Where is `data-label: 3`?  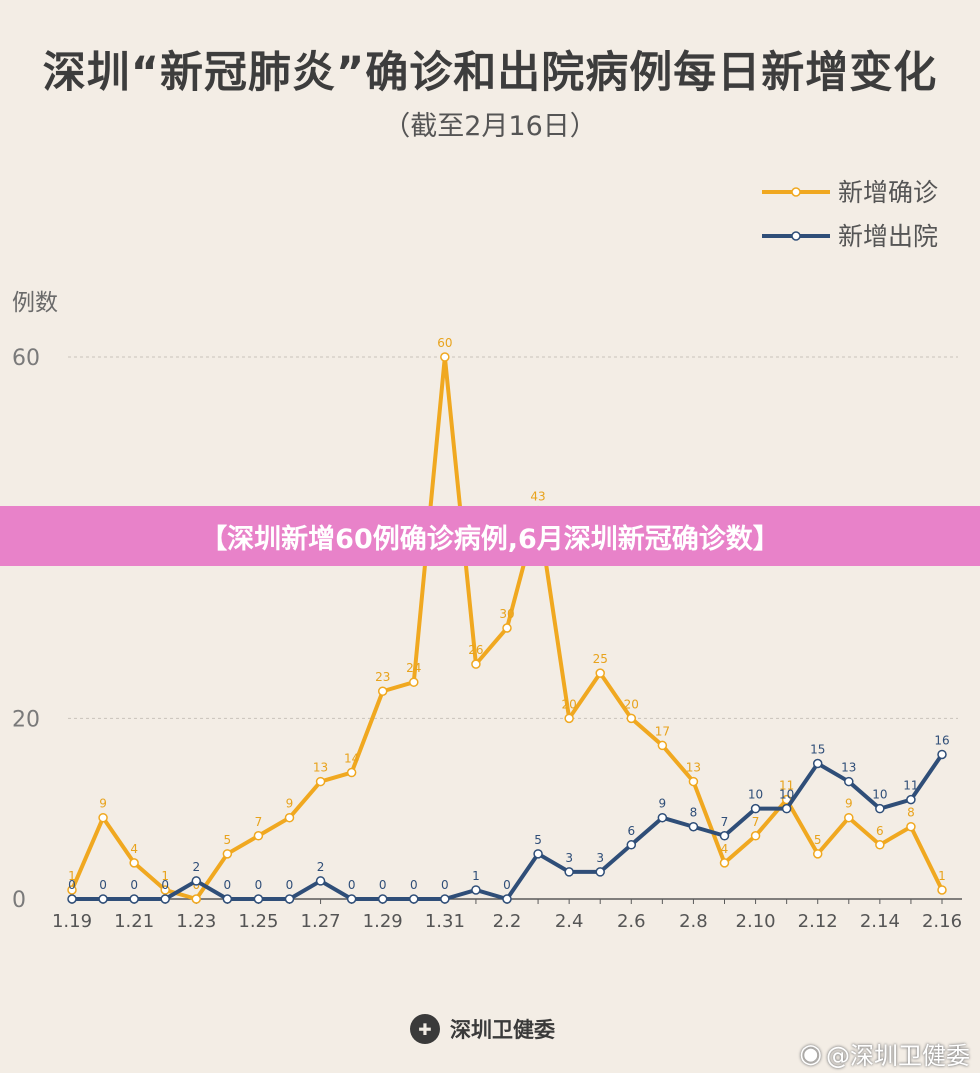
data-label: 3 is located at coordinates (569, 858).